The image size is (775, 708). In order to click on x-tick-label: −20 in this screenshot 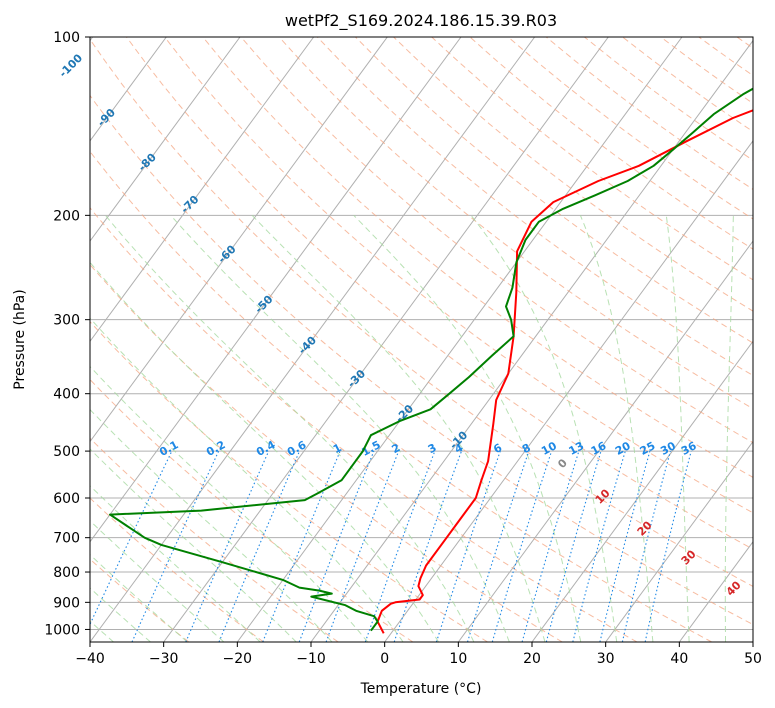, I will do `click(238, 659)`.